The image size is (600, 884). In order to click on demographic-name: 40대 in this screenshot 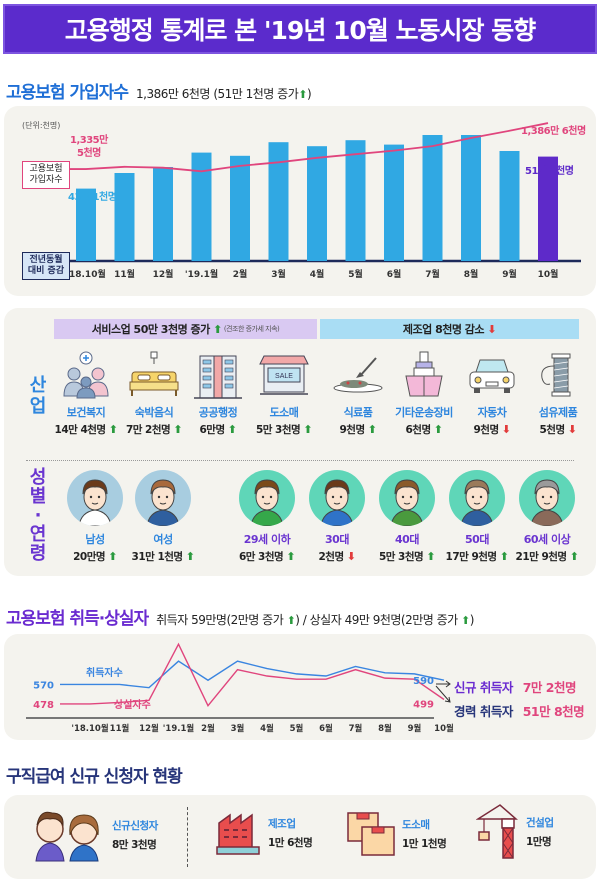, I will do `click(407, 539)`.